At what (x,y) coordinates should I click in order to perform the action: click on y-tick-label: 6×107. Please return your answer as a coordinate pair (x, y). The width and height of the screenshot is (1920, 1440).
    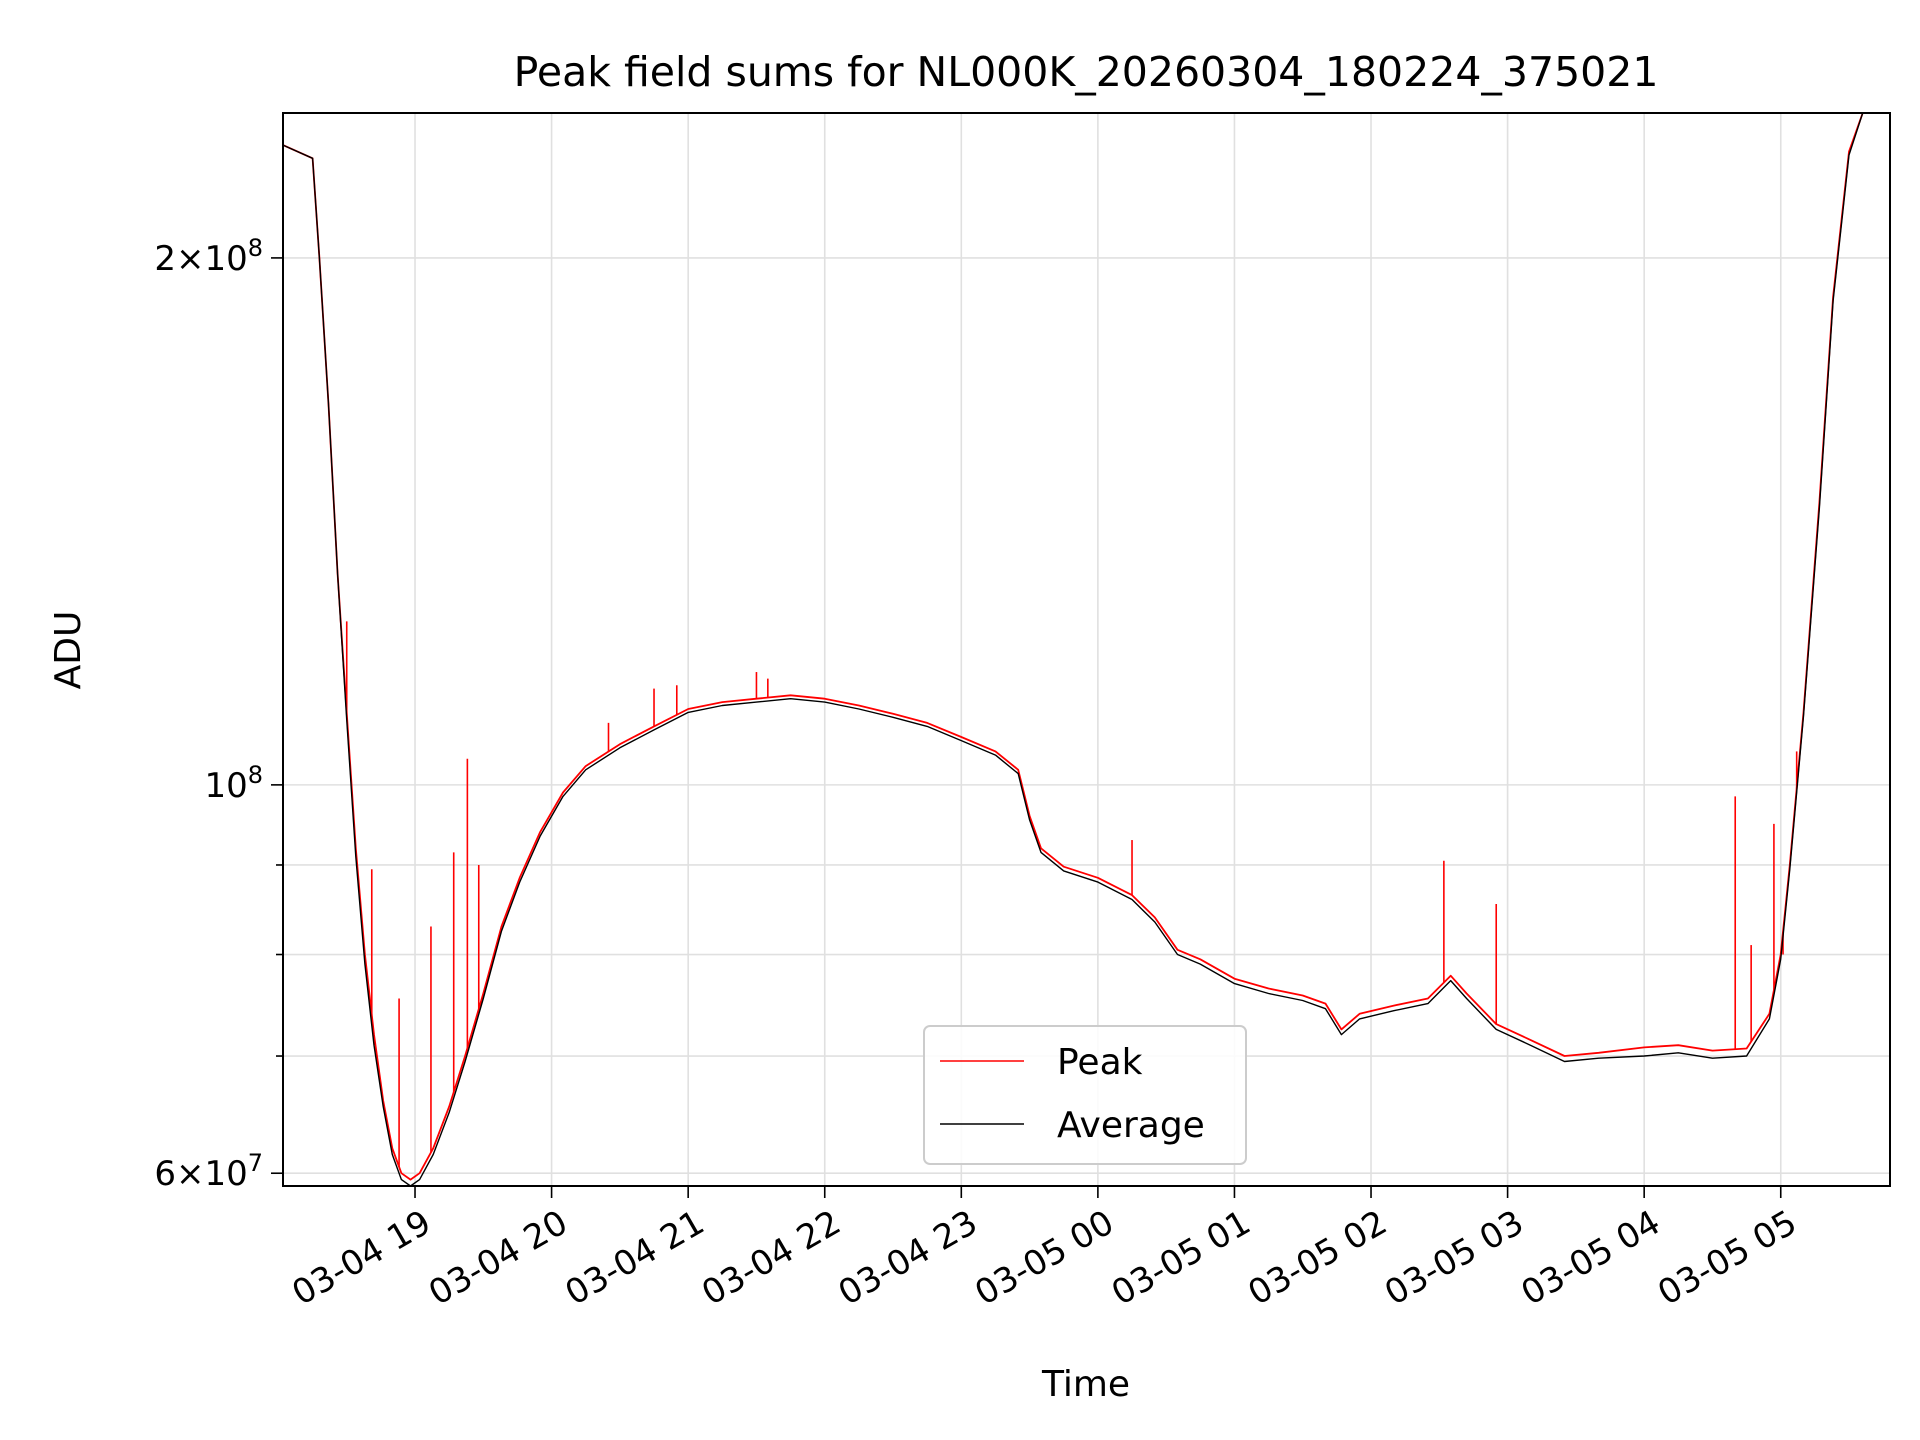
    Looking at the image, I should click on (208, 1171).